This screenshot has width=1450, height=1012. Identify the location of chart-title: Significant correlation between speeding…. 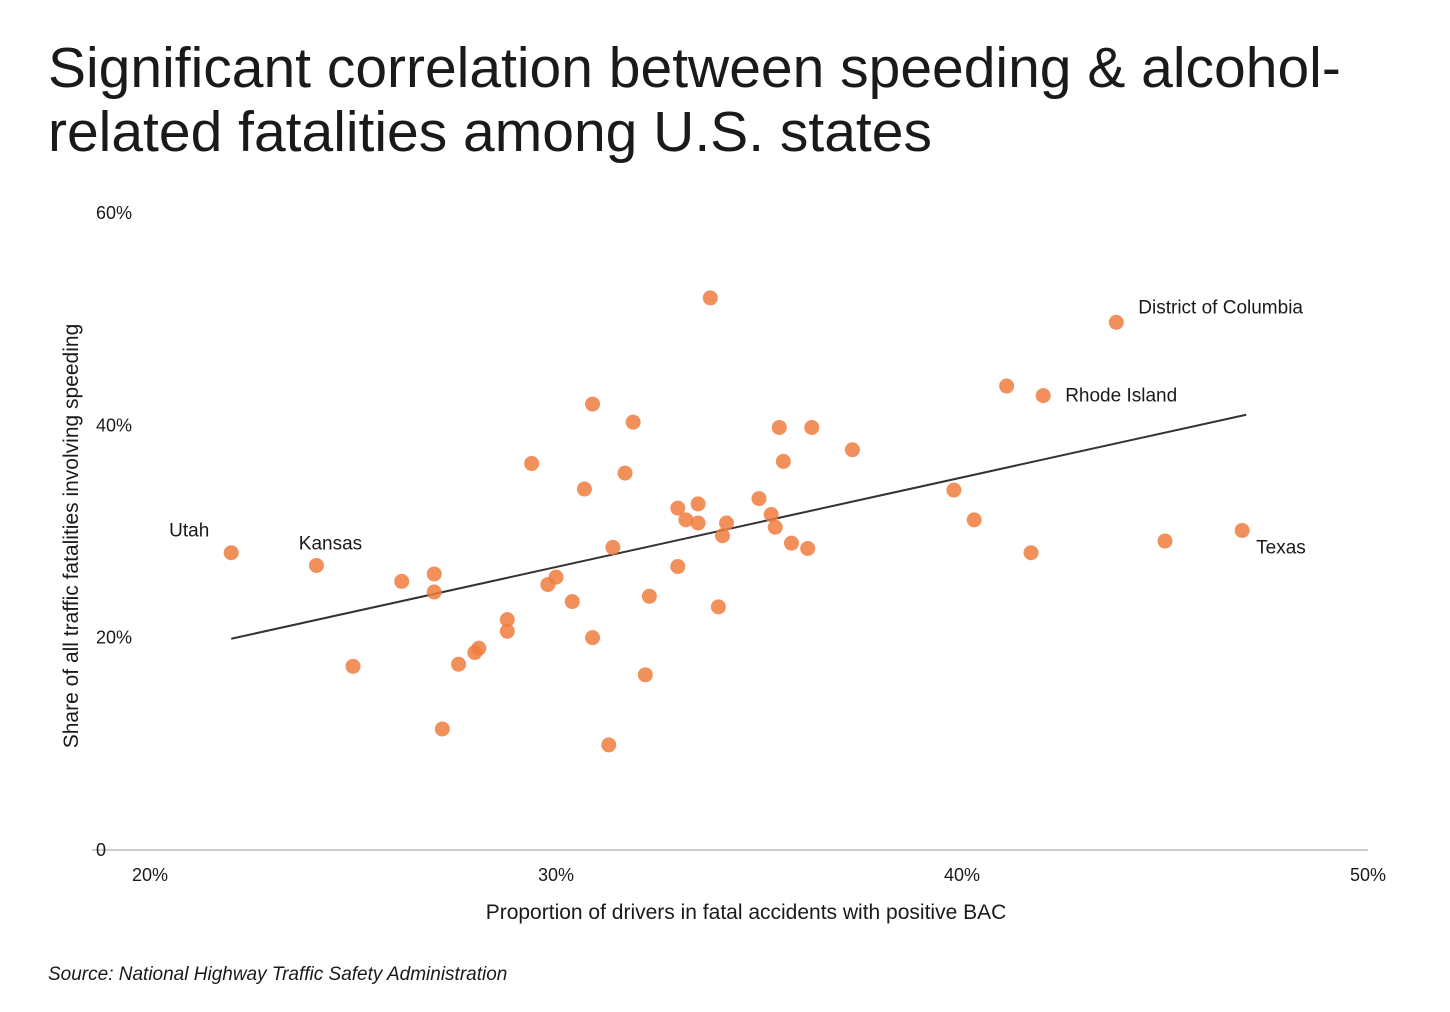
(733, 100).